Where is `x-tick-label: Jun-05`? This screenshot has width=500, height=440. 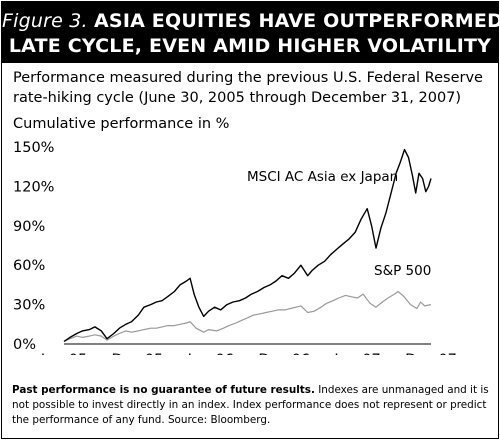 x-tick-label: Jun-05 is located at coordinates (63, 353).